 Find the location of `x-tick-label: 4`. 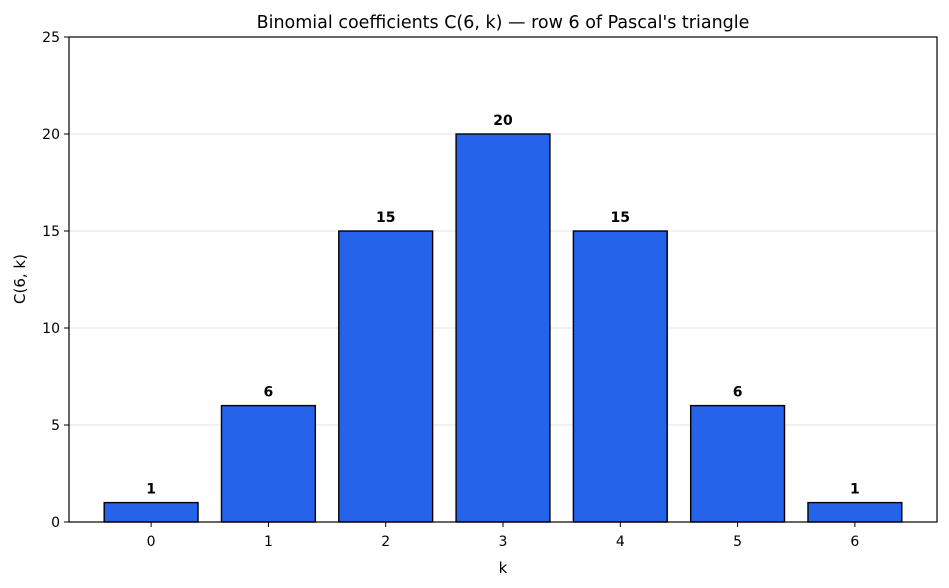

x-tick-label: 4 is located at coordinates (620, 542).